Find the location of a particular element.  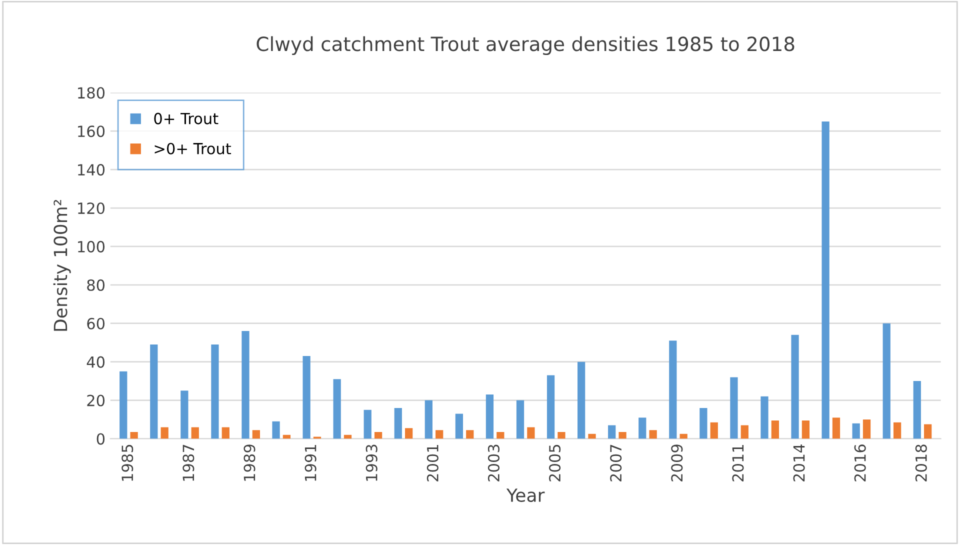

y-tick-label: 160 is located at coordinates (91, 132).